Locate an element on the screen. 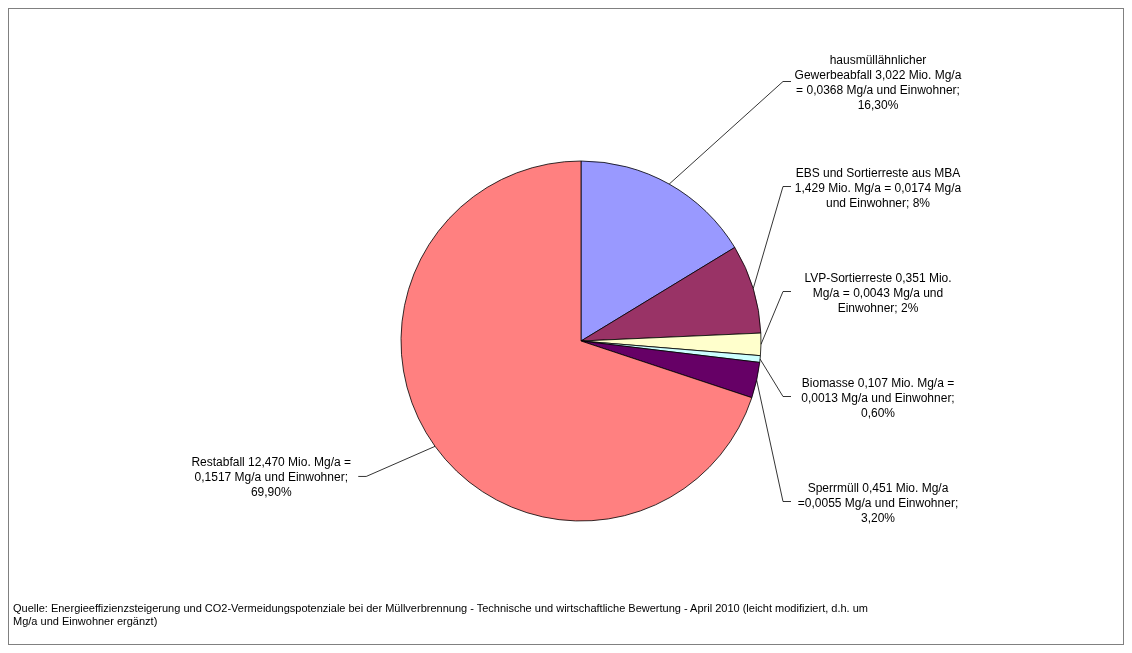  slice-label: LVP-Sortierreste 0,351 Mio. Mg/a = 0,0043 Mg/a und Einwohner; 2% is located at coordinates (878, 292).